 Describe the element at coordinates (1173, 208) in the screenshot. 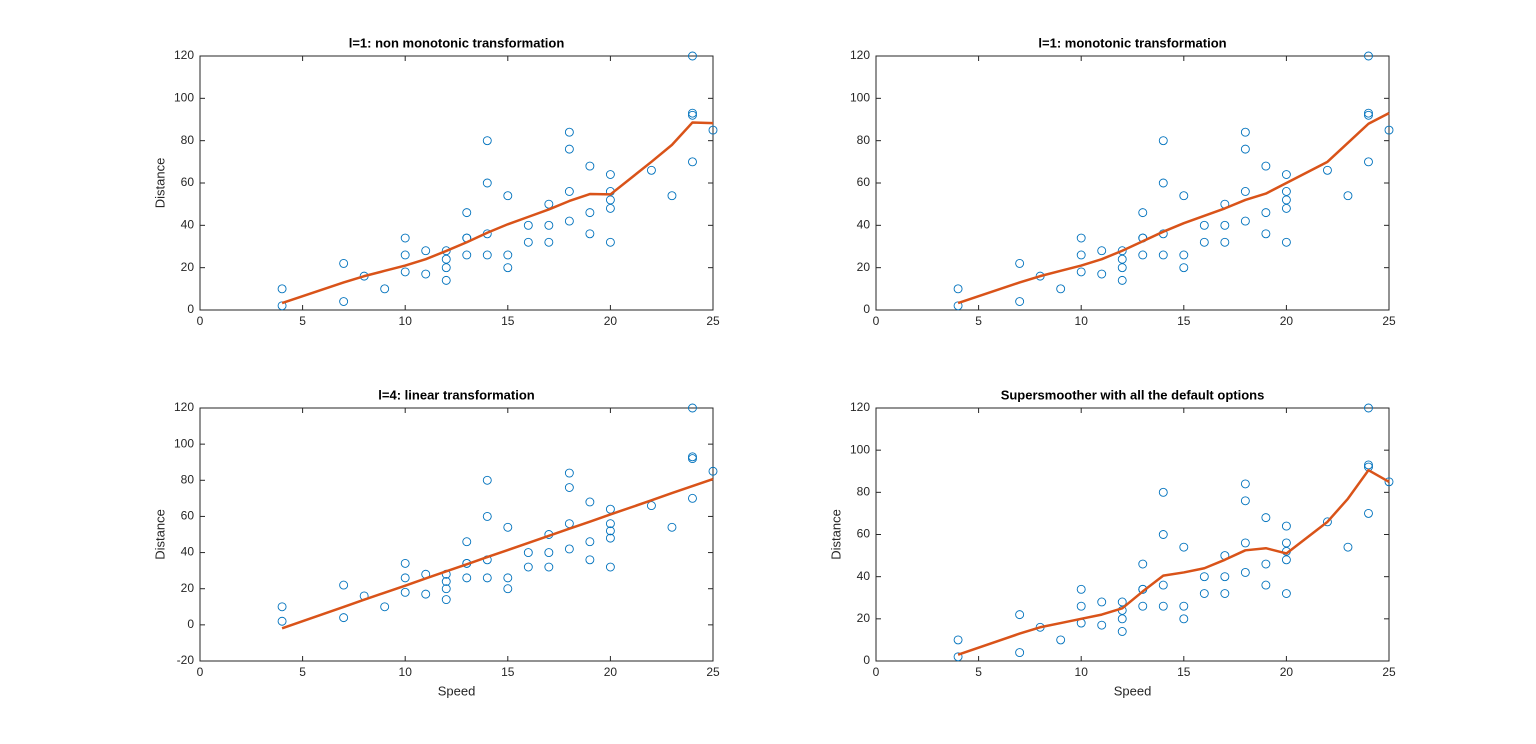

I see `fit-line` at that location.